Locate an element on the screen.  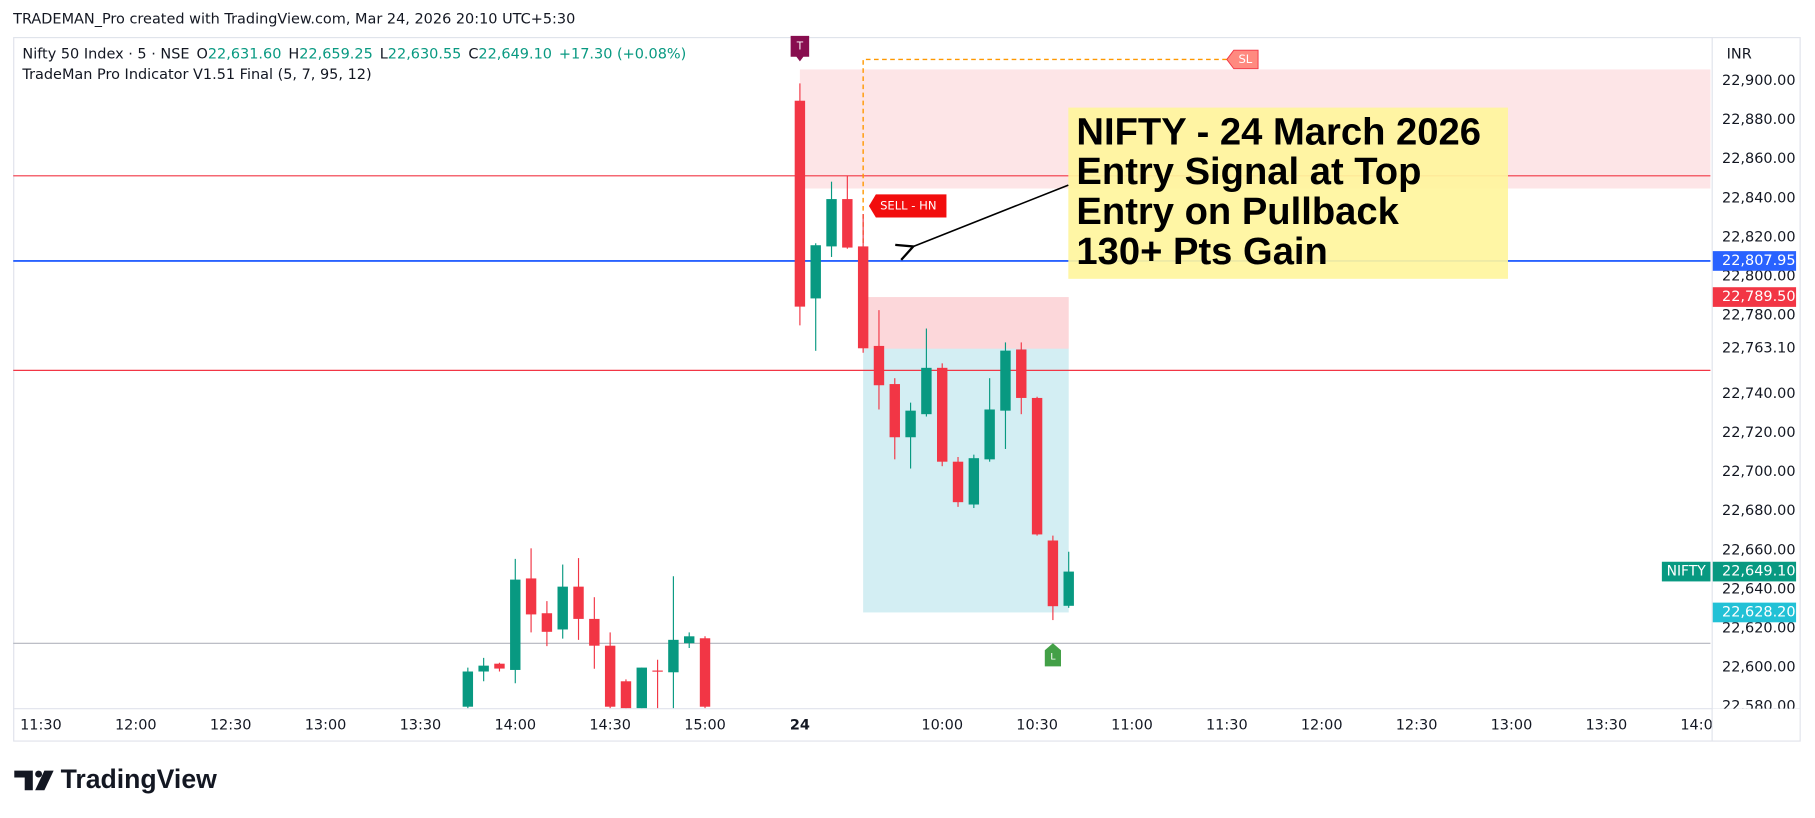
y-tick-label: 22,680.00 is located at coordinates (1759, 511).